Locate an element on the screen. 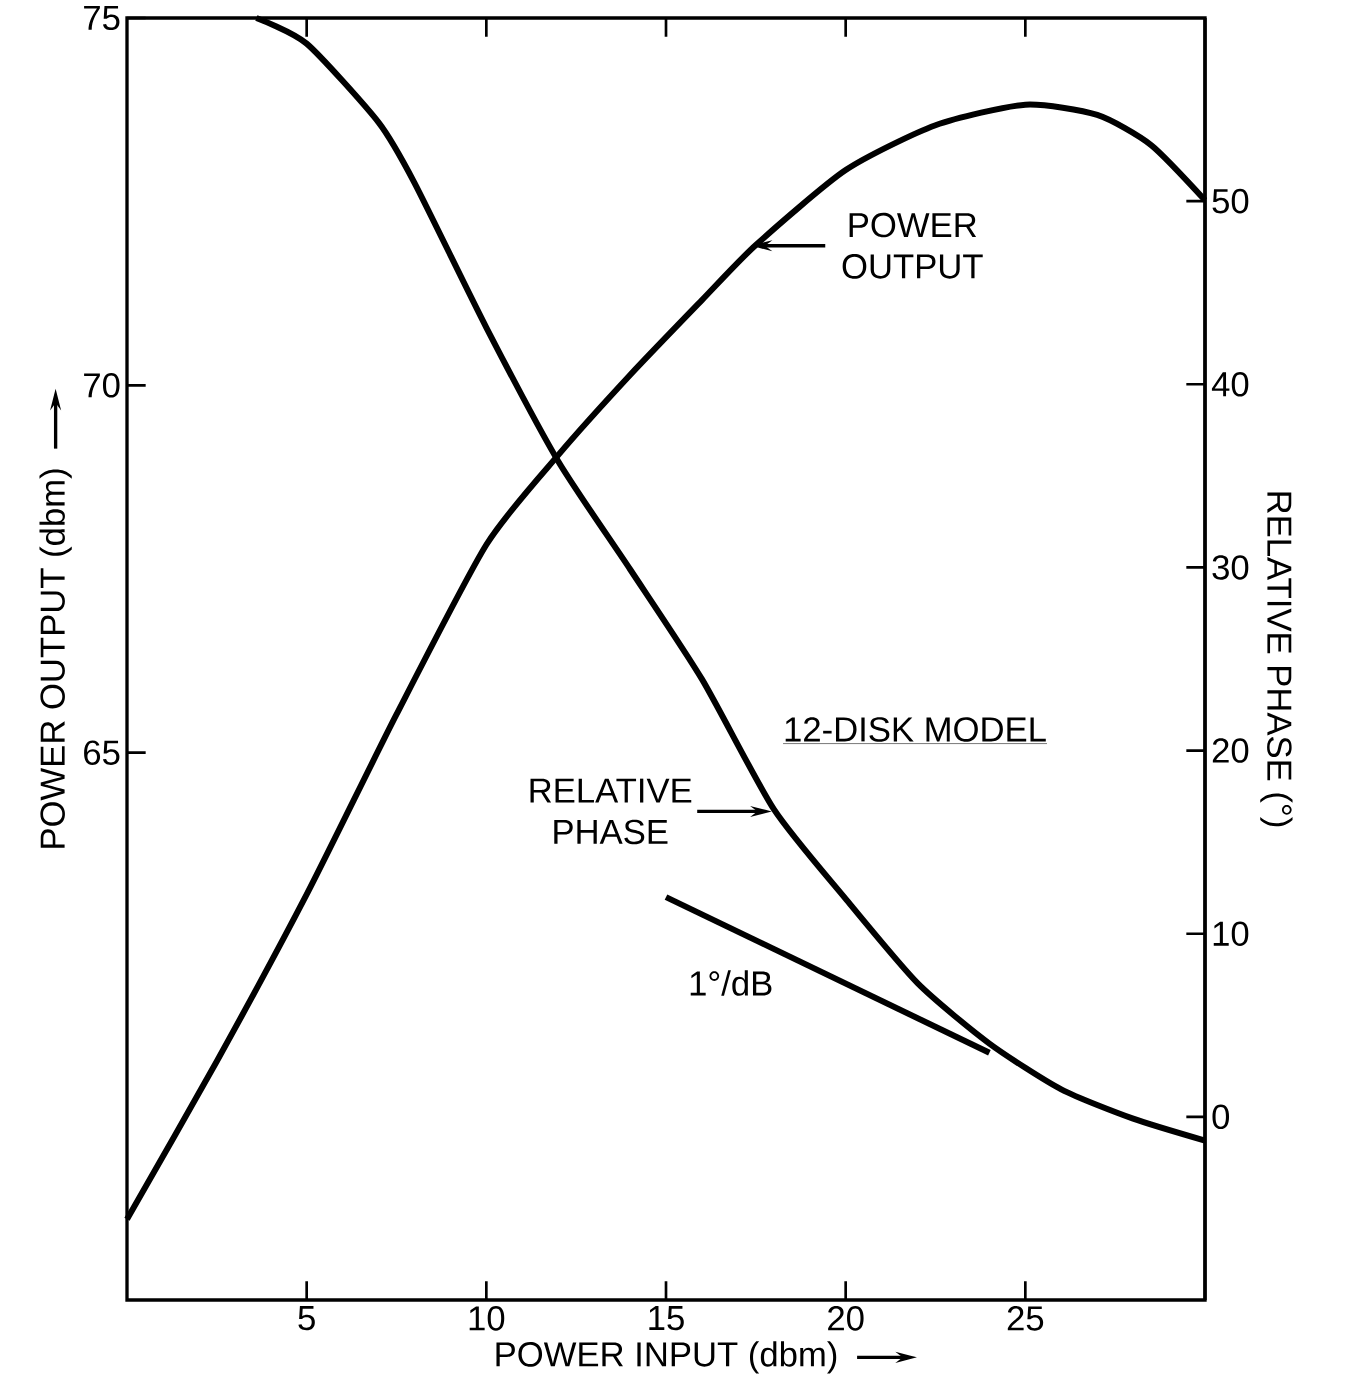 This screenshot has width=1354, height=1399. x-tick-label: 5 is located at coordinates (306, 1318).